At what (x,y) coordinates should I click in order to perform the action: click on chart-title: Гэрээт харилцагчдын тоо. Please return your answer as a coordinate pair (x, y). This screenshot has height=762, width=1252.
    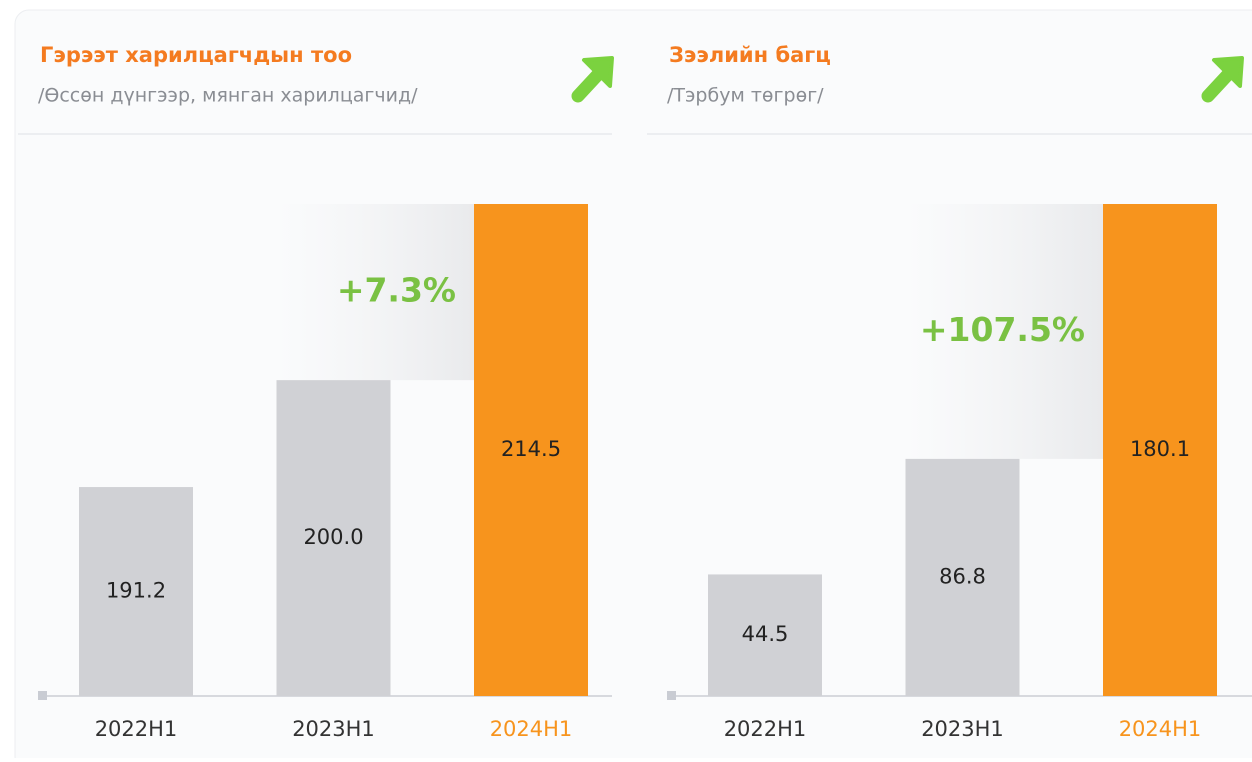
    Looking at the image, I should click on (196, 55).